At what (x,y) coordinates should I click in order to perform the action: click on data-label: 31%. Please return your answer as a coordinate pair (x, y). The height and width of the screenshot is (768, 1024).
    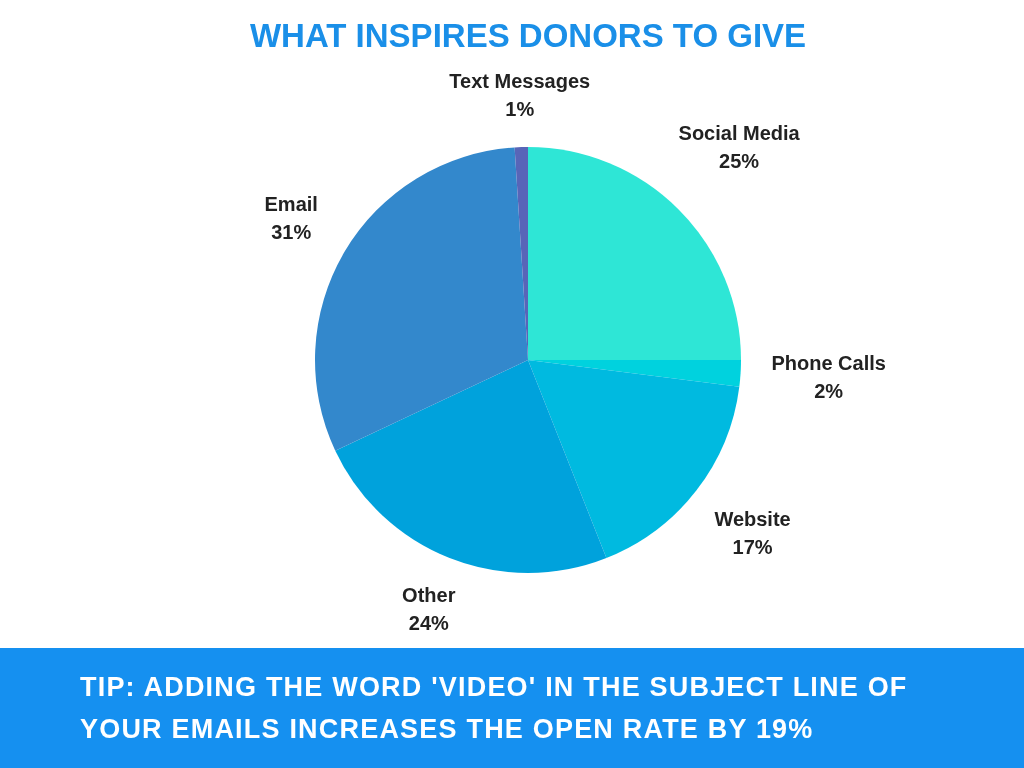
    Looking at the image, I should click on (291, 232).